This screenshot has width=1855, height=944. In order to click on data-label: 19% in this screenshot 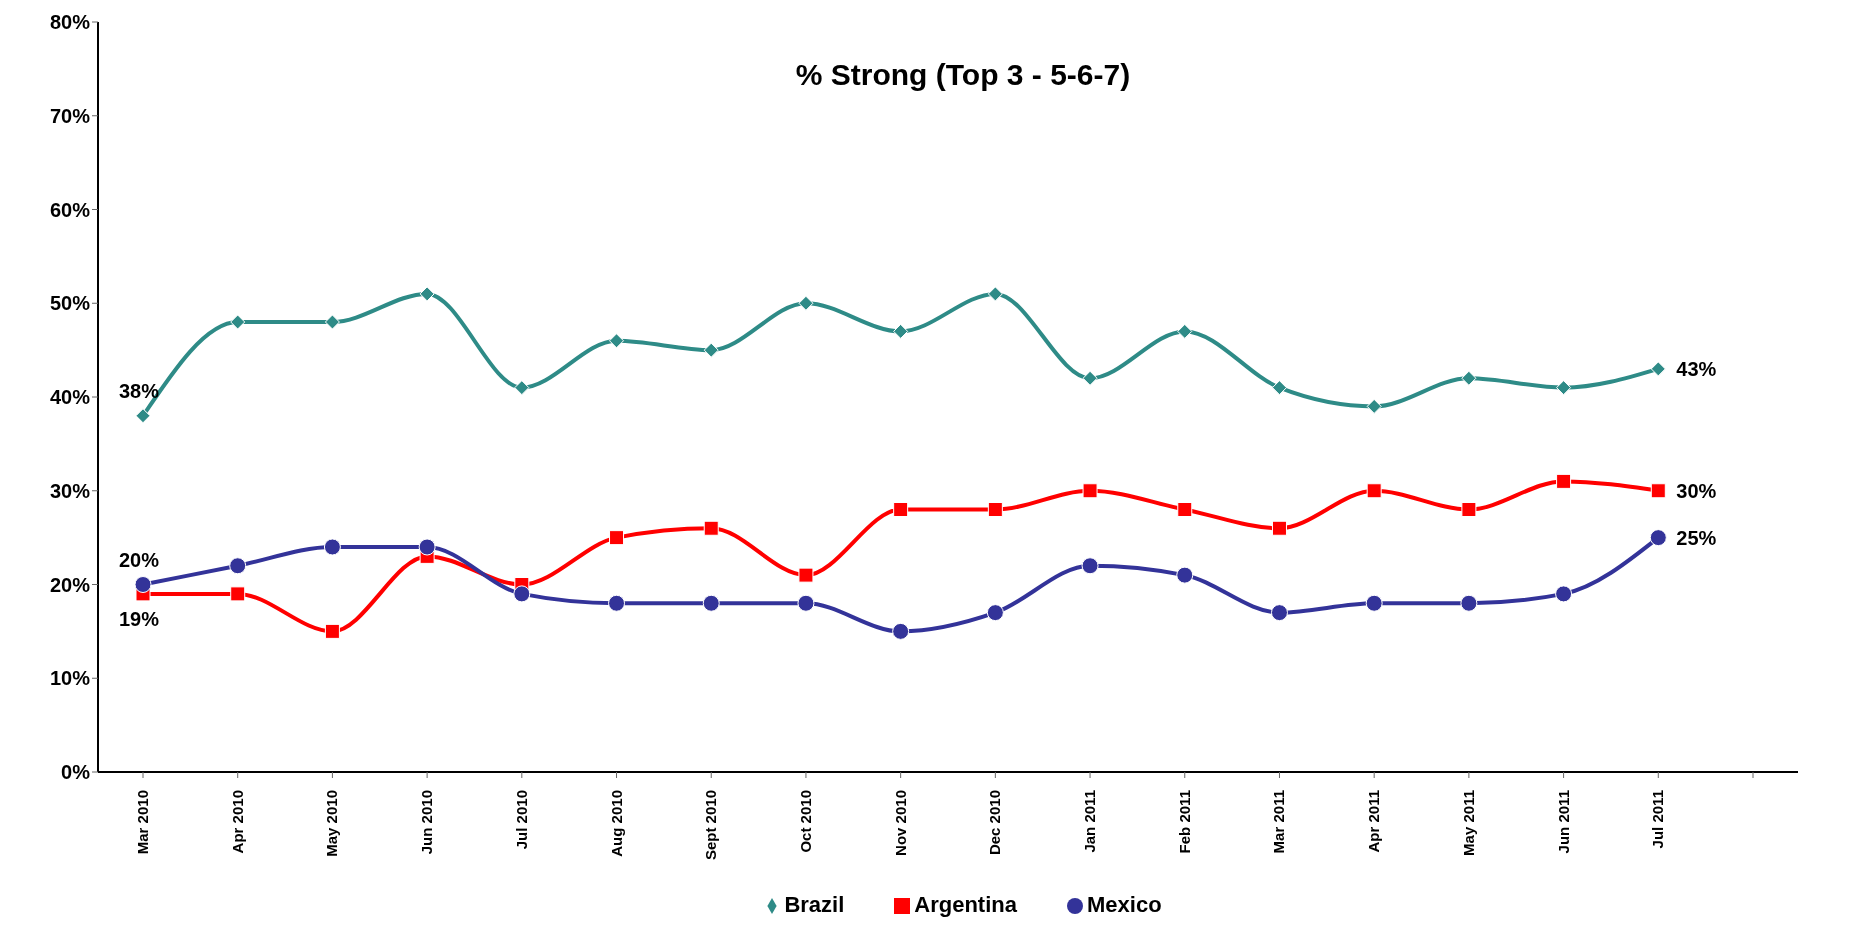, I will do `click(139, 618)`.